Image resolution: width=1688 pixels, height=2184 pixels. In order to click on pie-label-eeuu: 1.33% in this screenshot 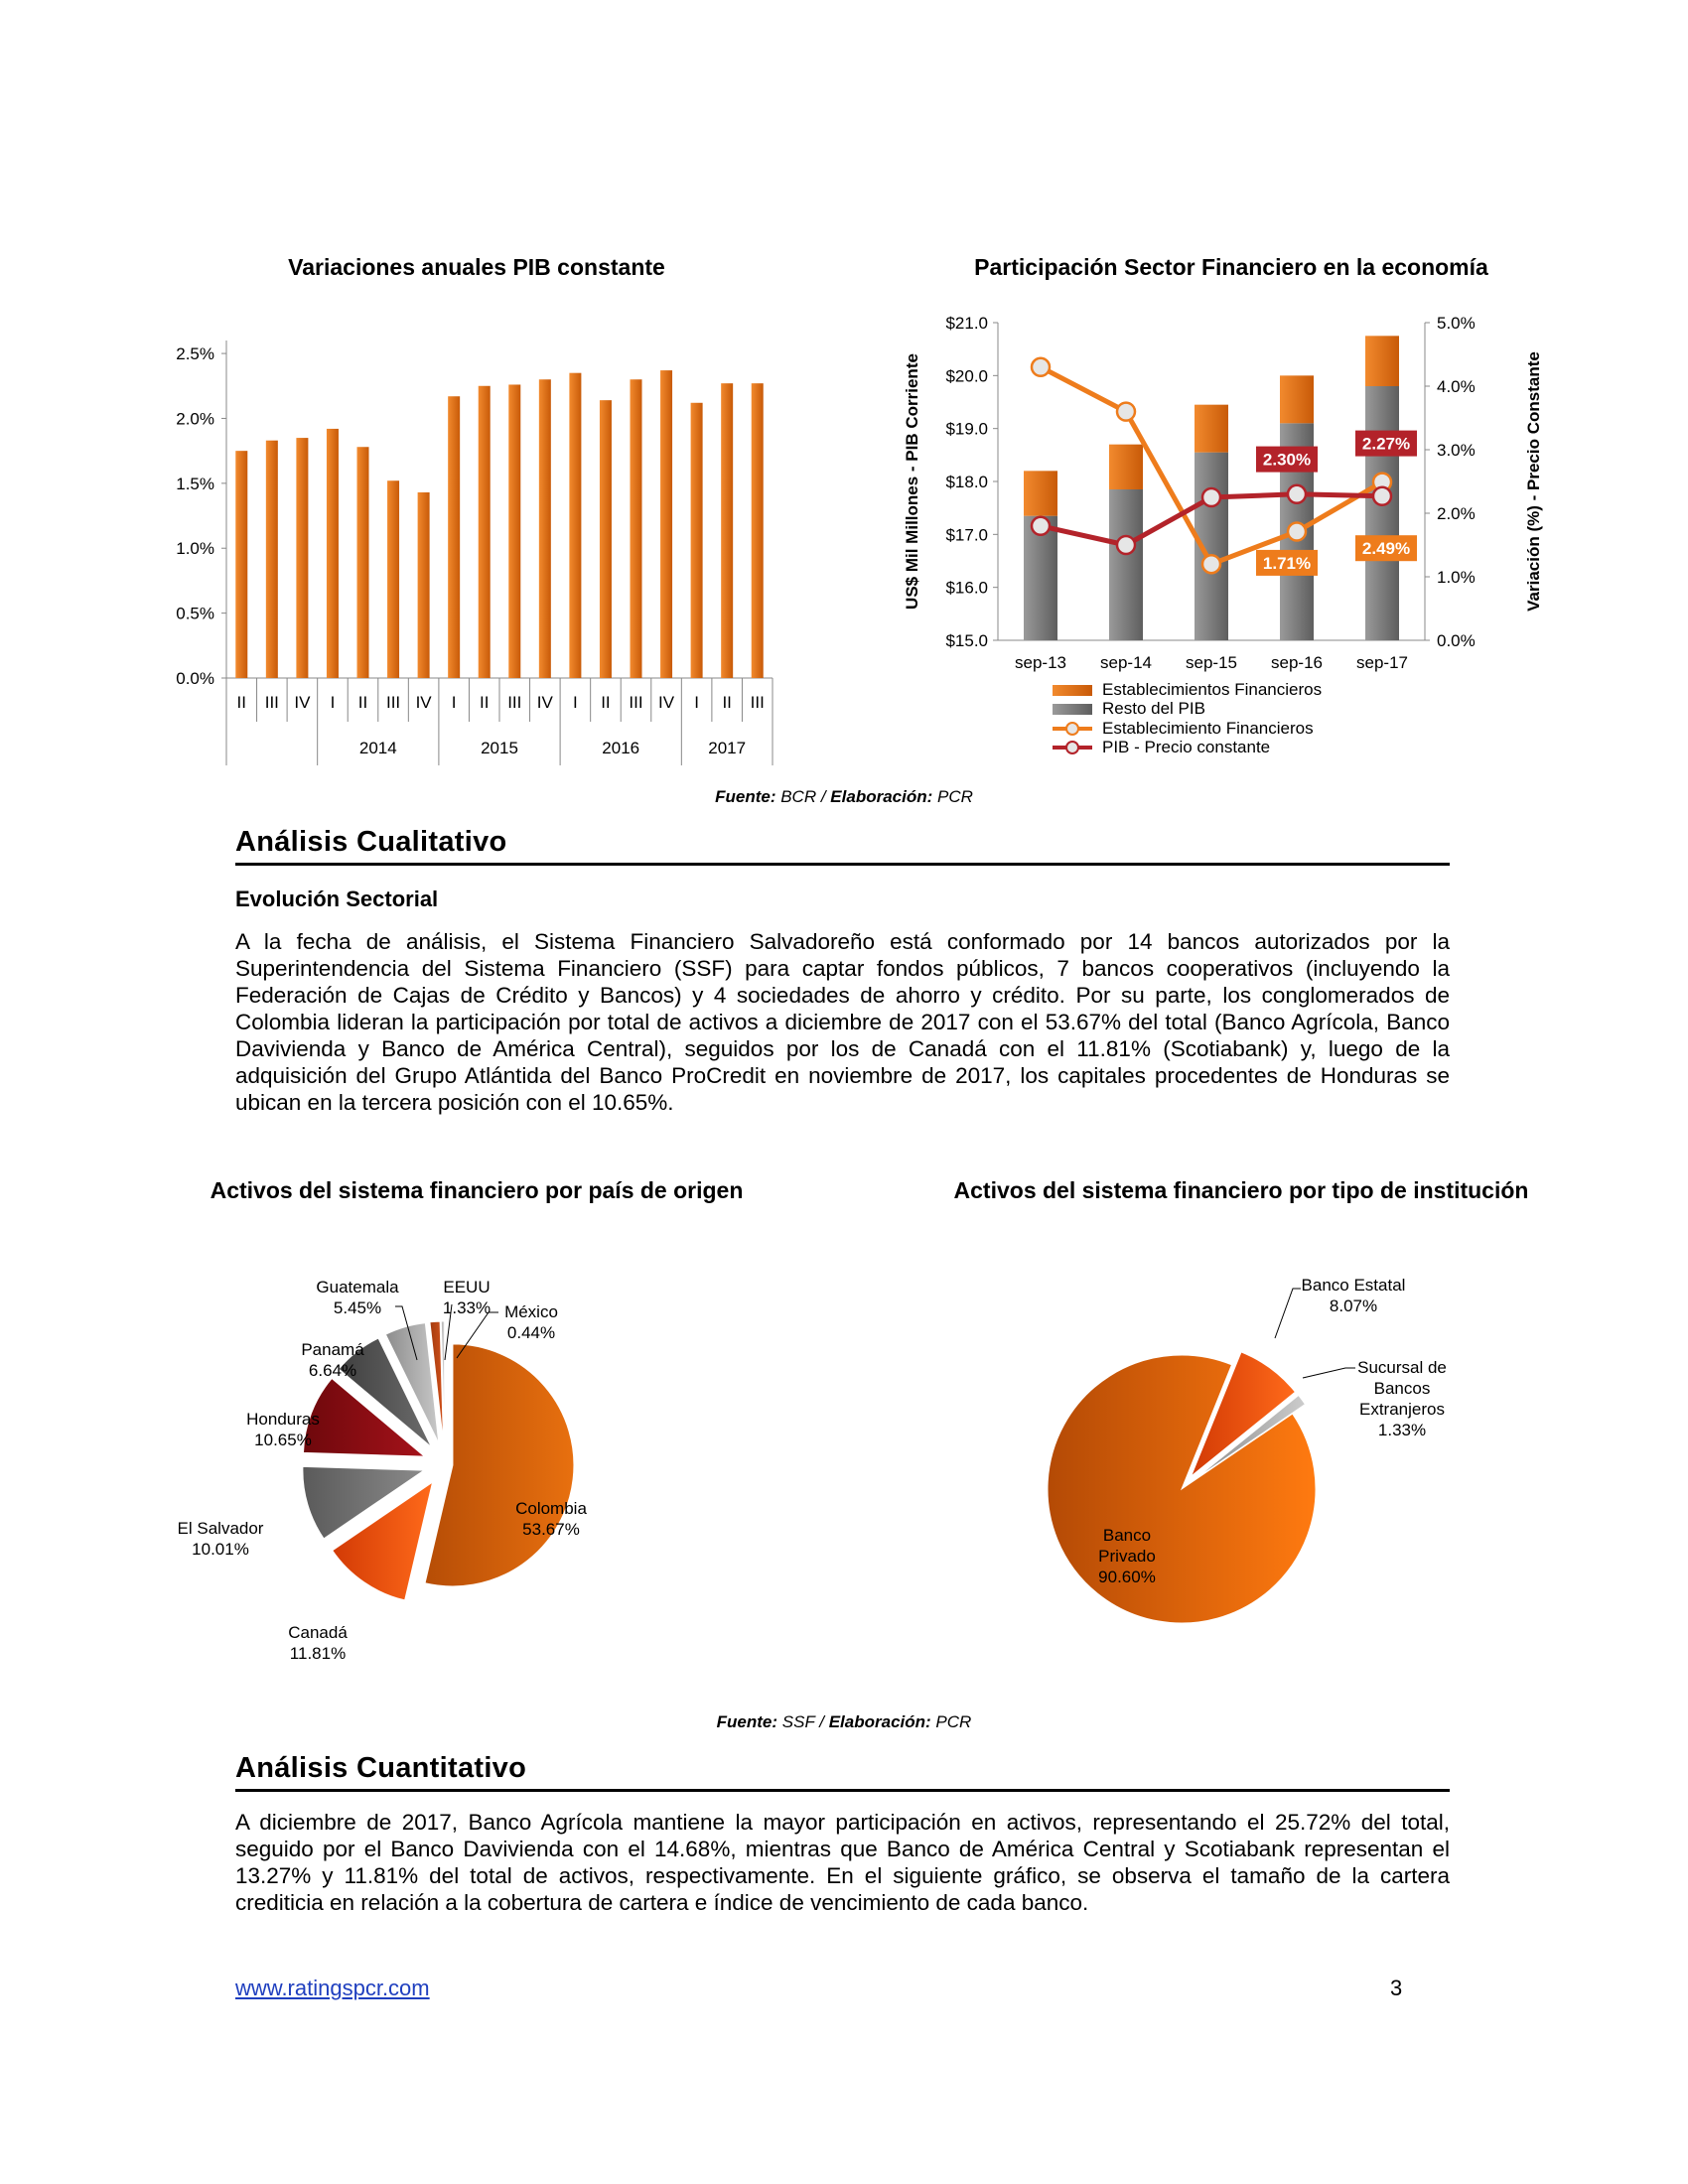, I will do `click(467, 1307)`.